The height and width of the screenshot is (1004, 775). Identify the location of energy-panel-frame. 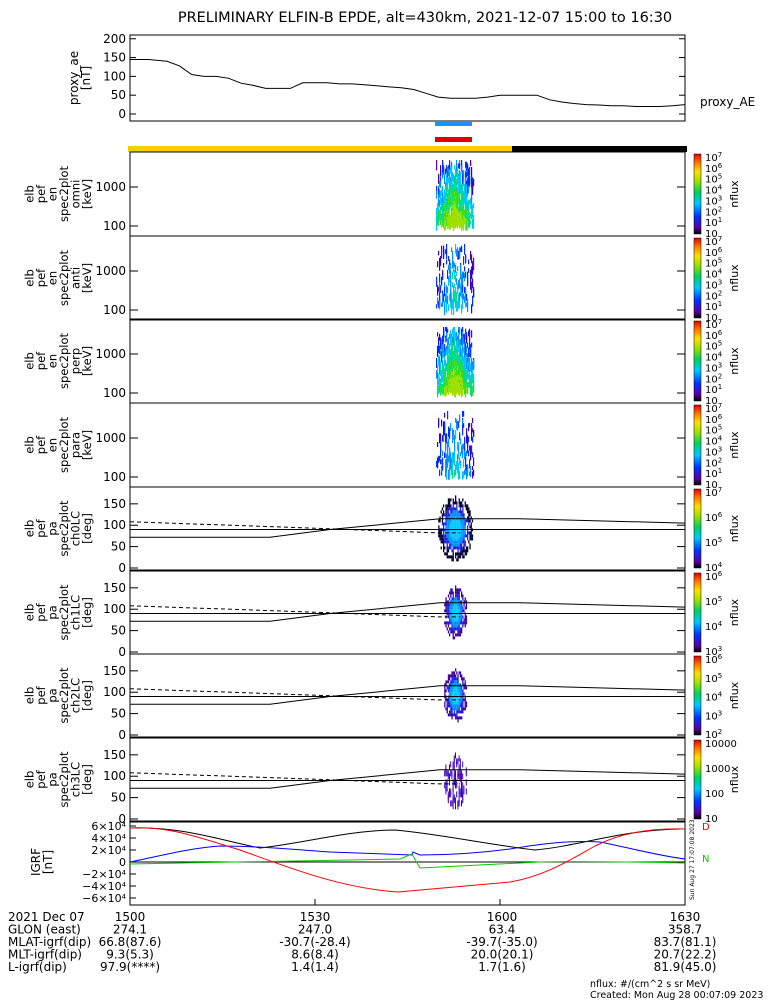
(407, 194).